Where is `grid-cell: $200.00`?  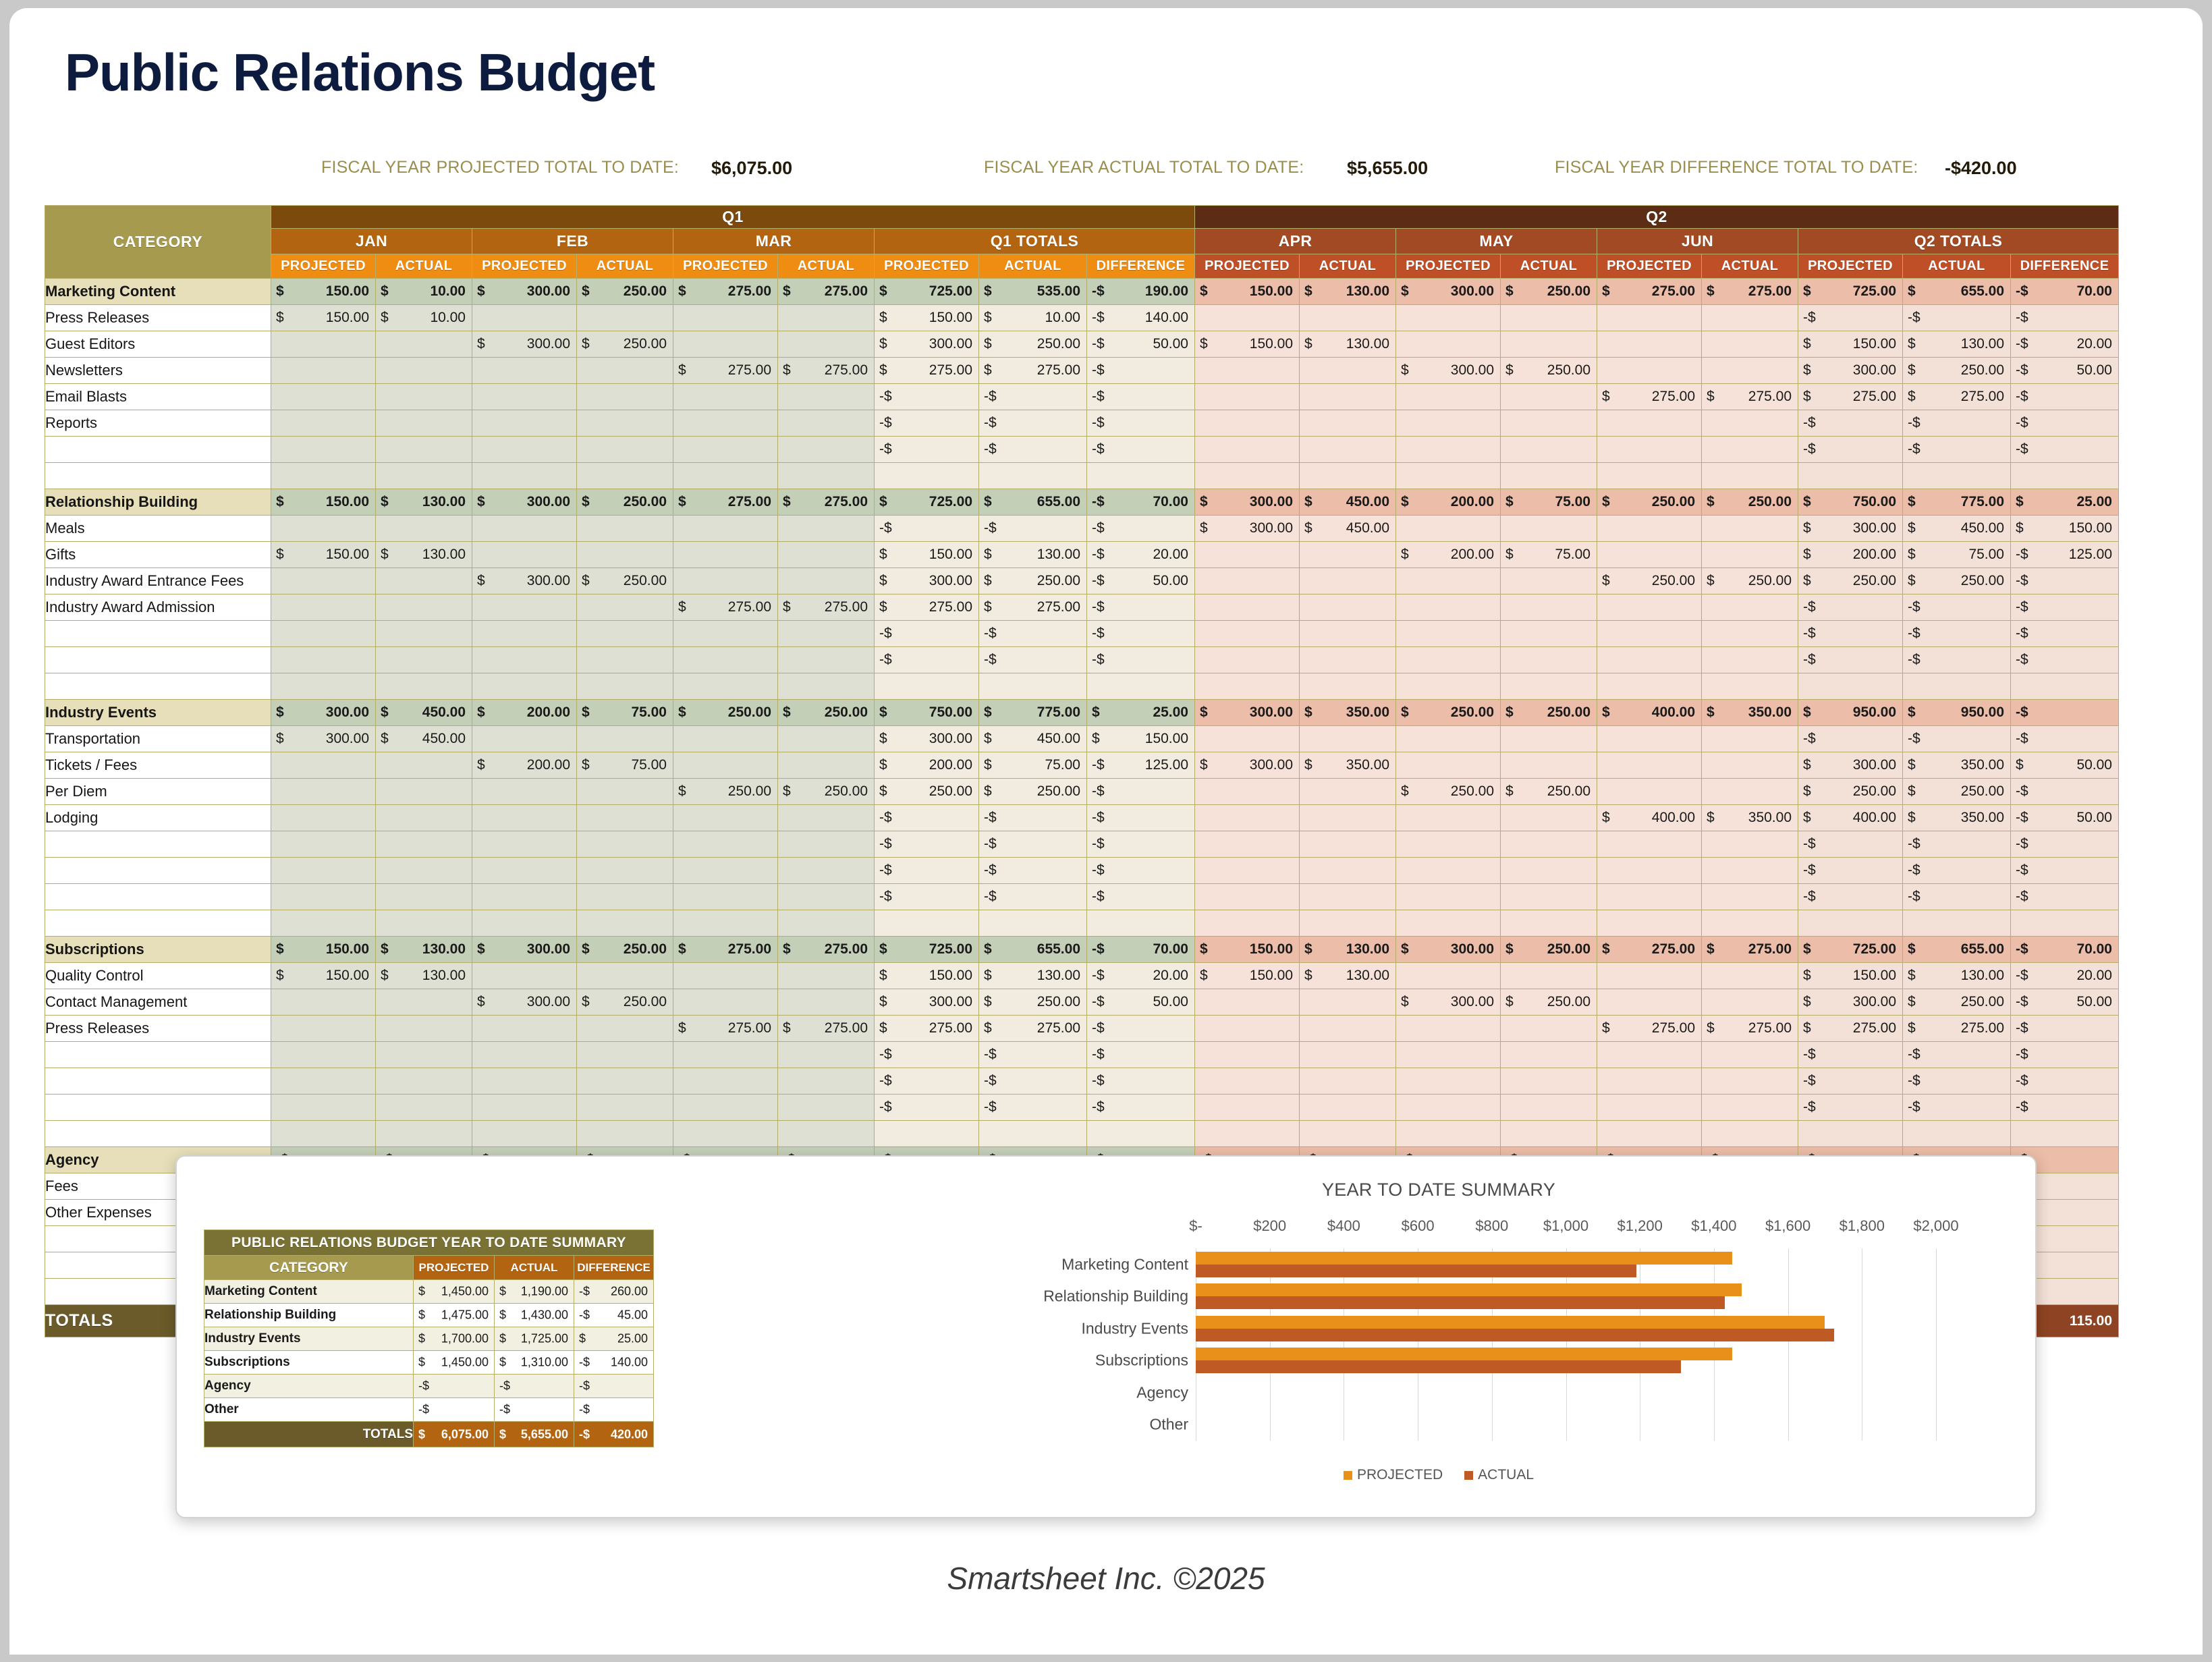
grid-cell: $200.00 is located at coordinates (926, 765).